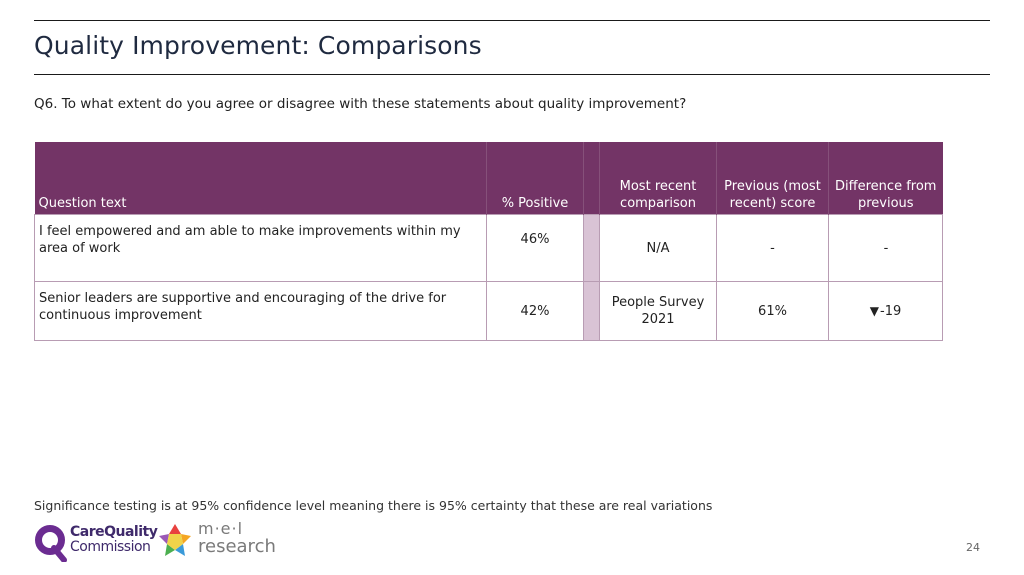 The height and width of the screenshot is (575, 1024). Describe the element at coordinates (973, 547) in the screenshot. I see `page-number: 24` at that location.